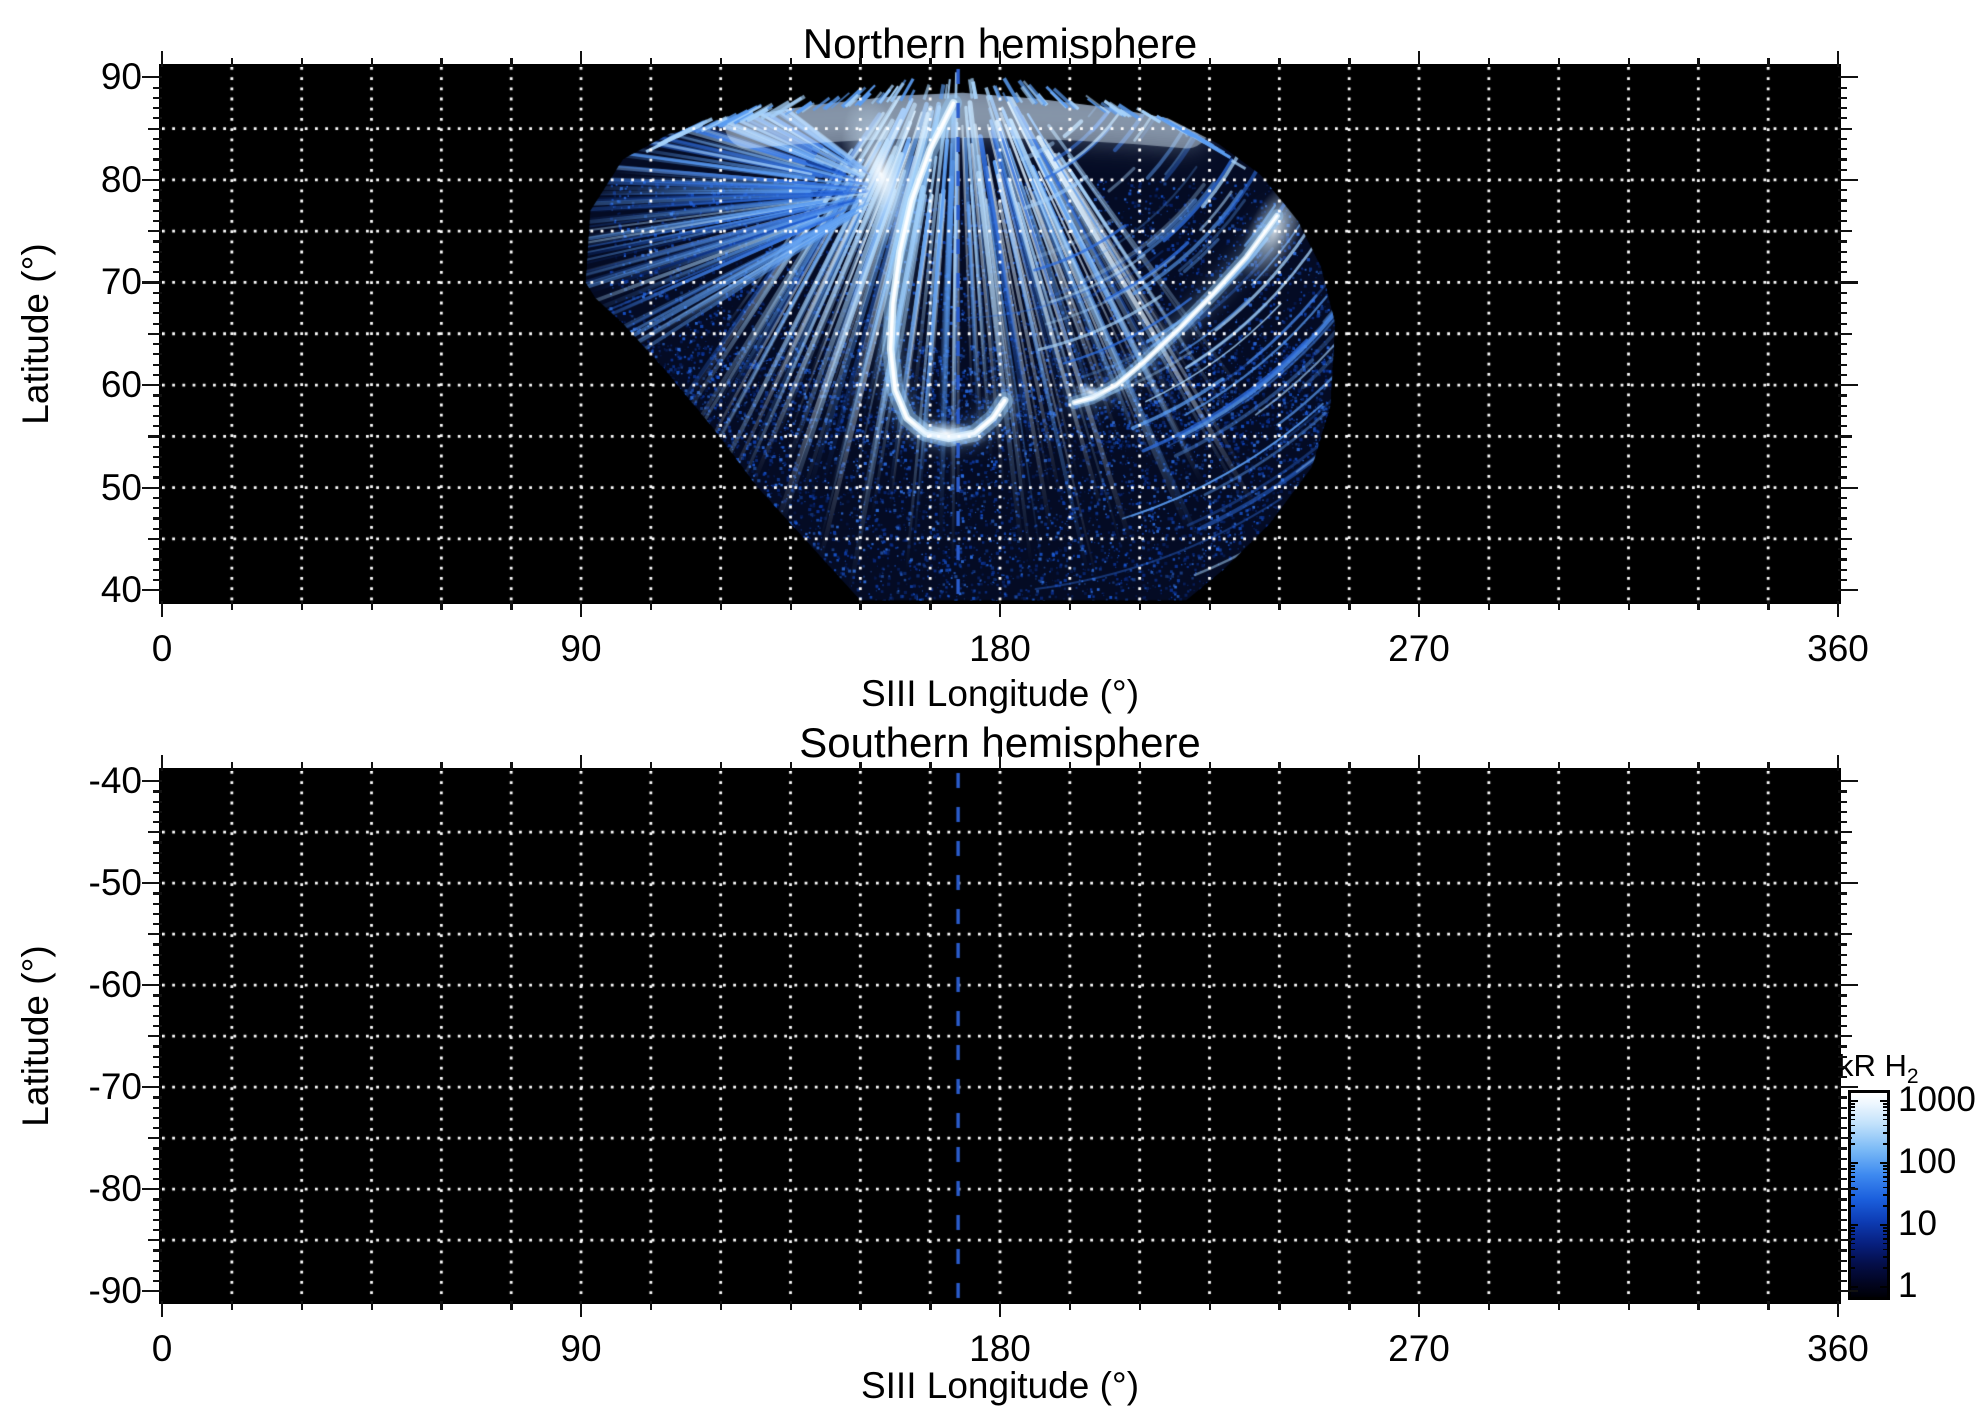 The height and width of the screenshot is (1423, 1983). What do you see at coordinates (121, 487) in the screenshot?
I see `y-tick-label: 50` at bounding box center [121, 487].